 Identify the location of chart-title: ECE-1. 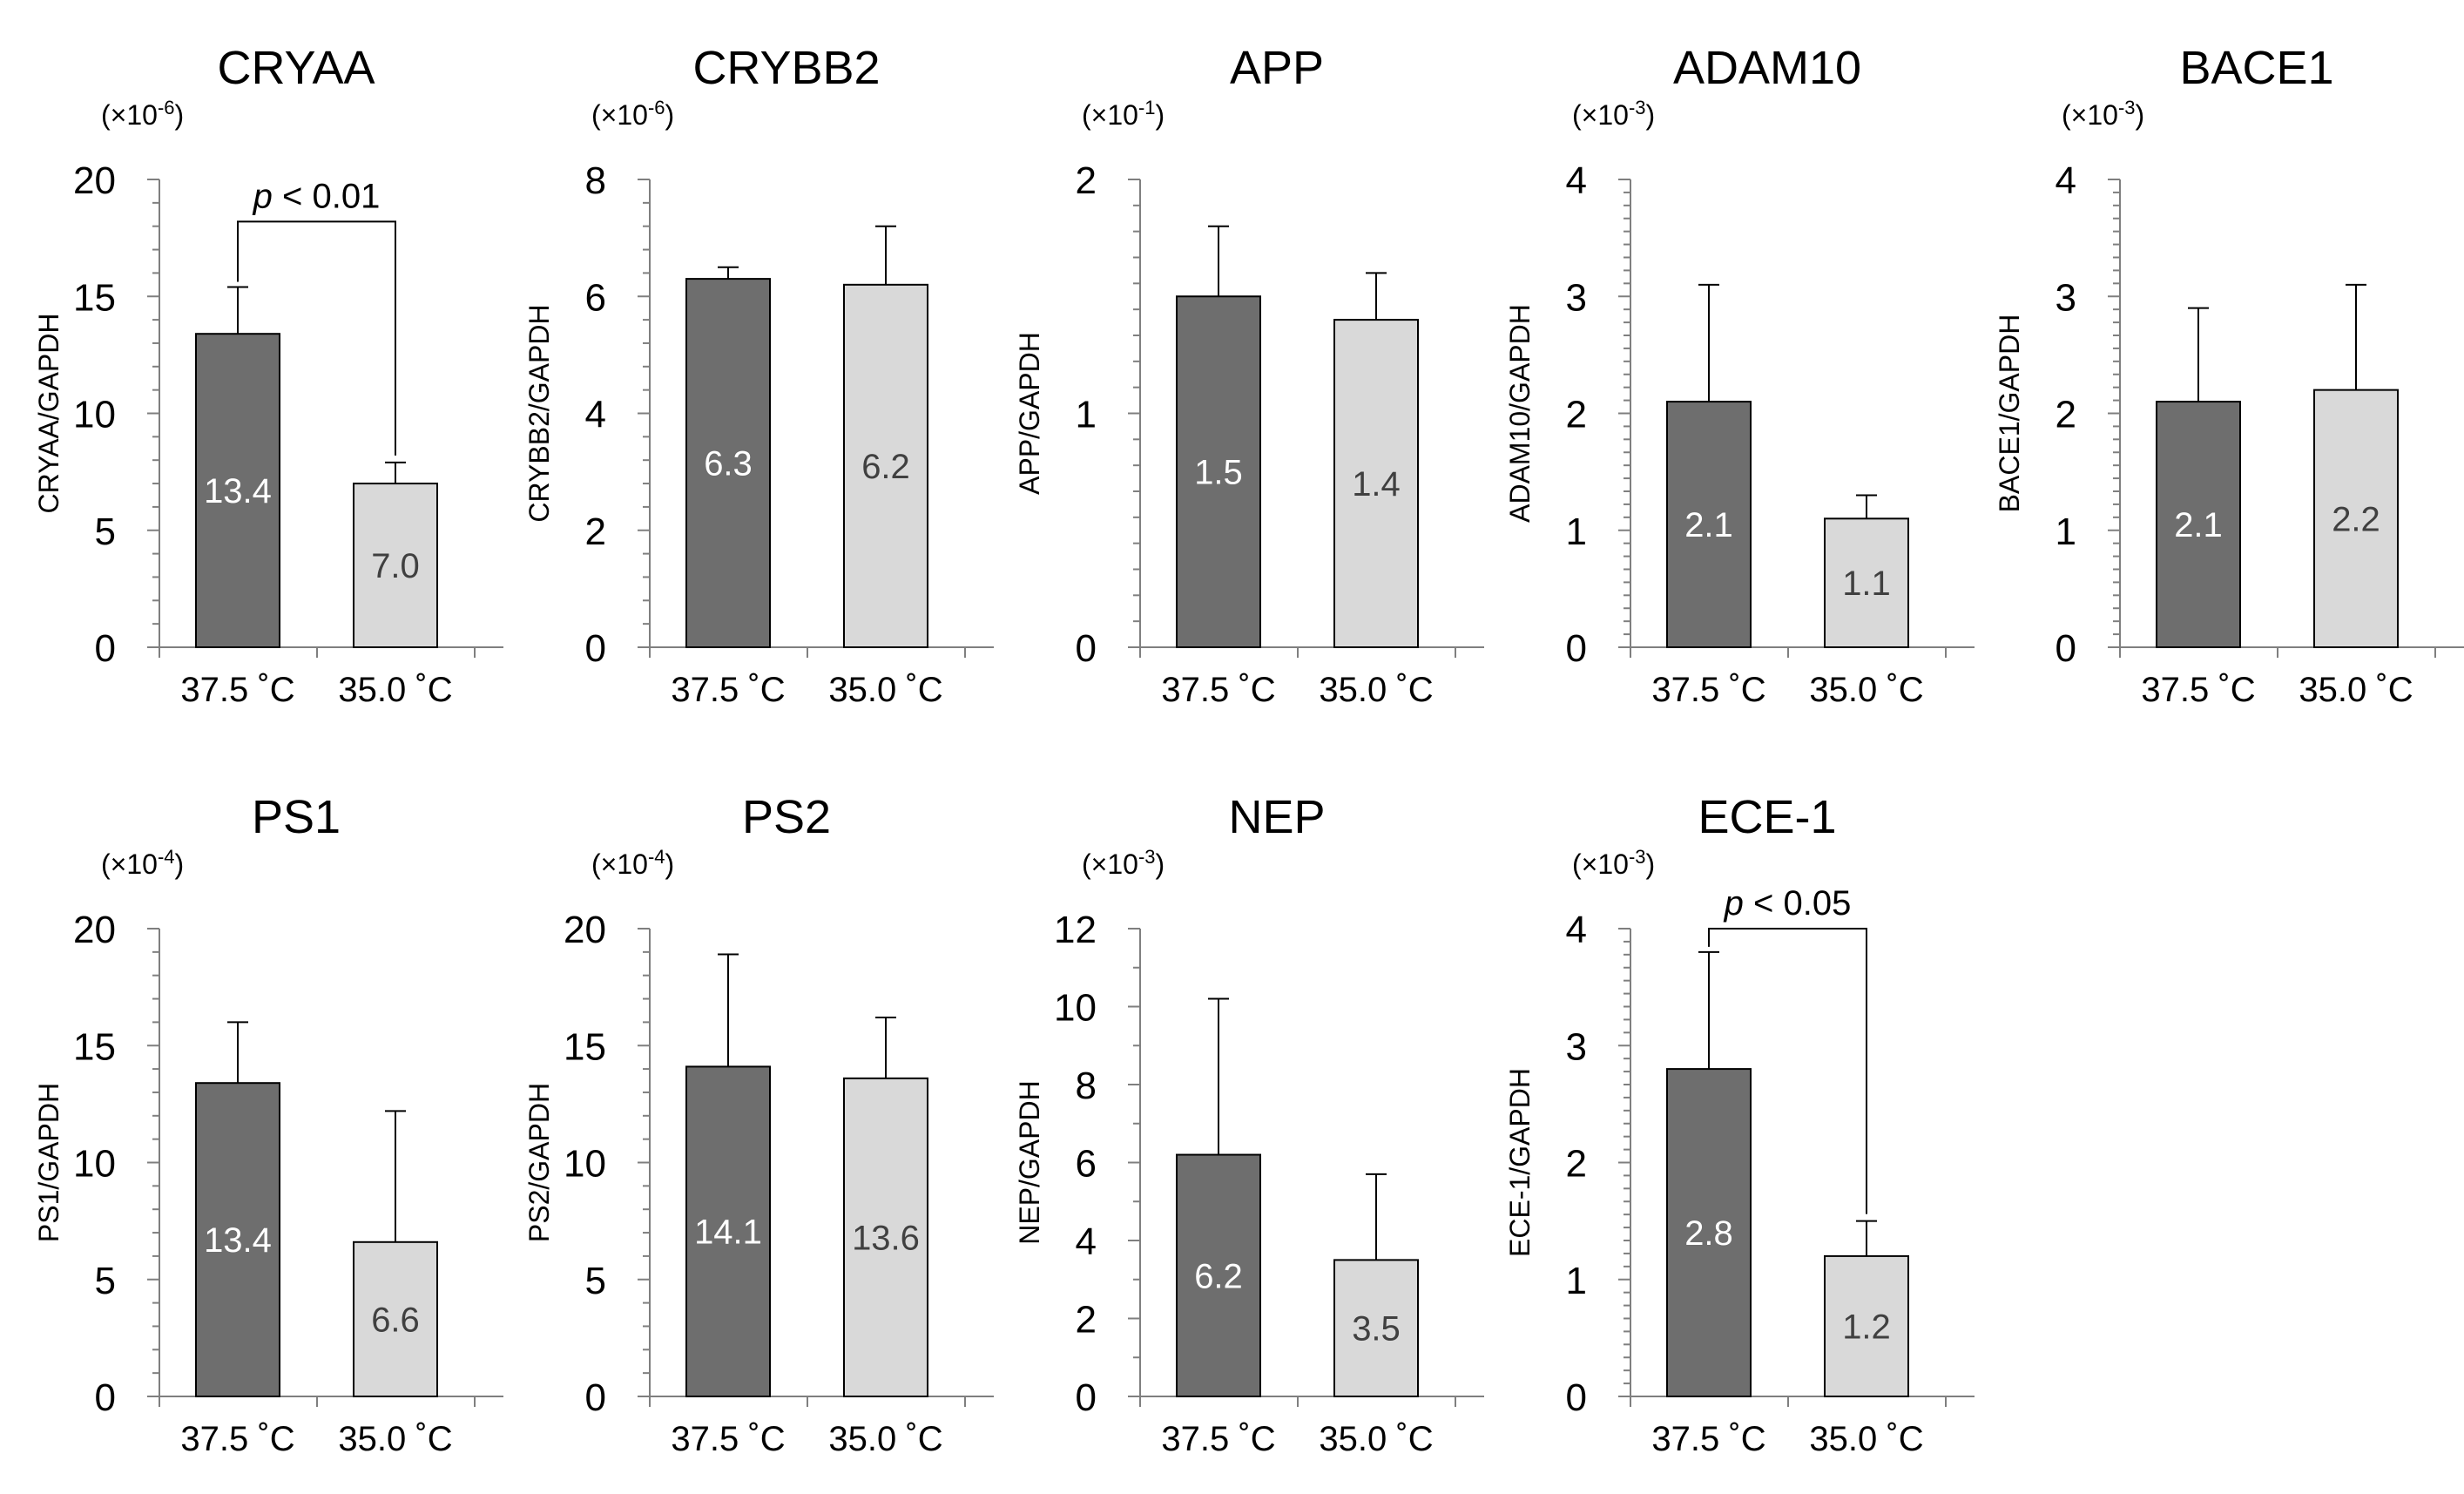
(1767, 817).